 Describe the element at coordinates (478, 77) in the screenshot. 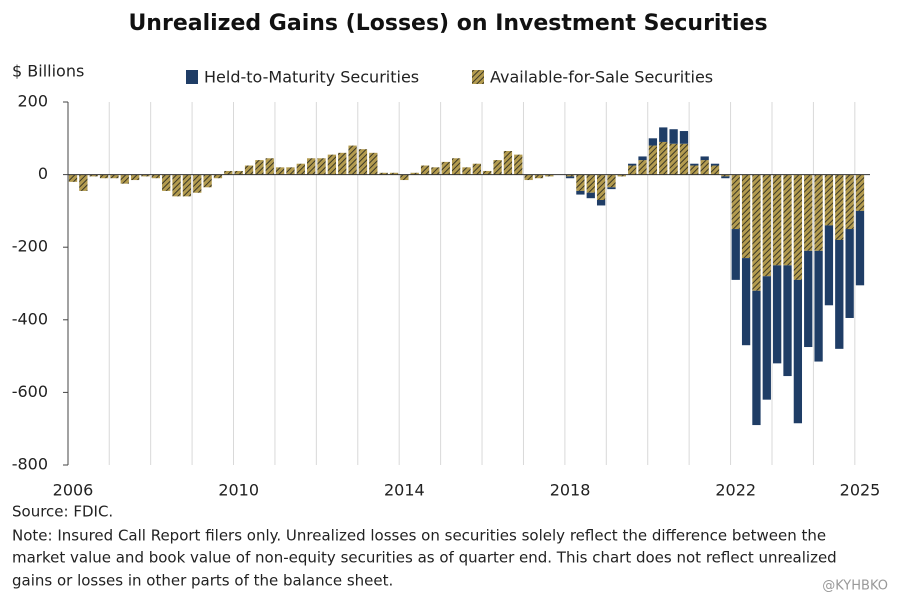

I see `legend-swatch` at that location.